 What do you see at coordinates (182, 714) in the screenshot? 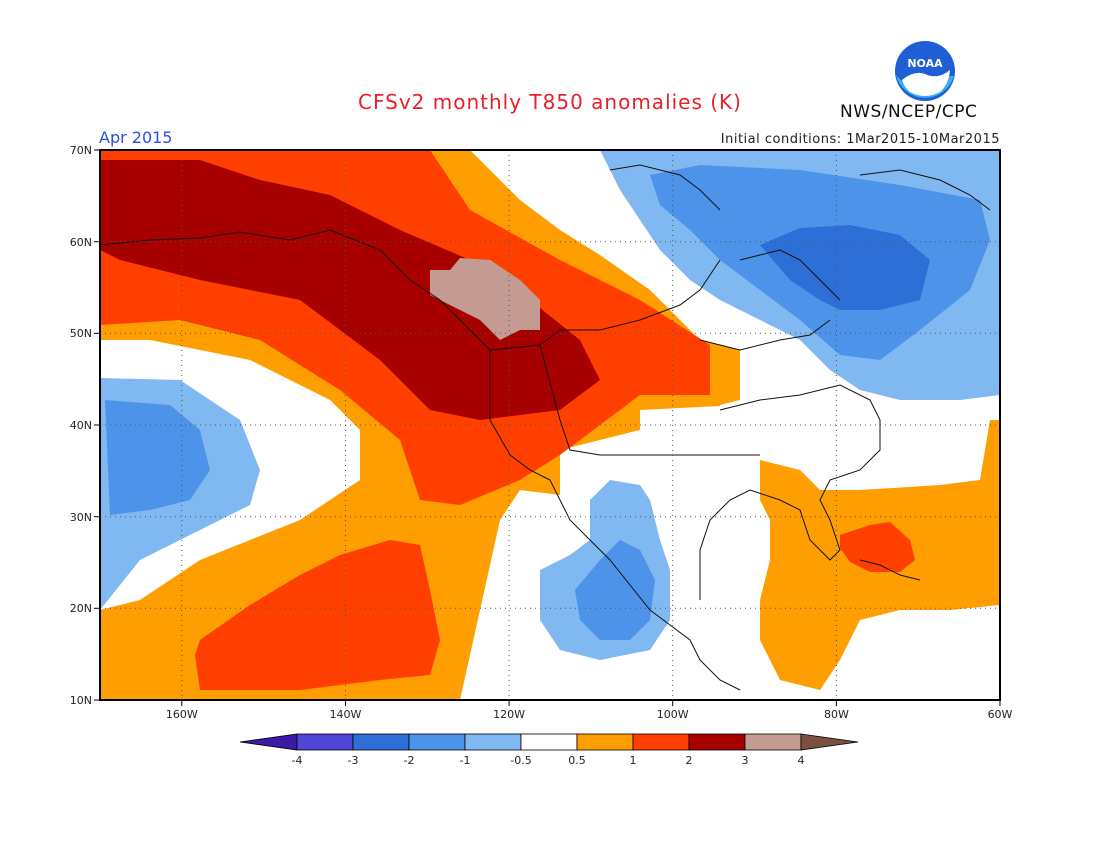
I see `lon-label-160w: 160W` at bounding box center [182, 714].